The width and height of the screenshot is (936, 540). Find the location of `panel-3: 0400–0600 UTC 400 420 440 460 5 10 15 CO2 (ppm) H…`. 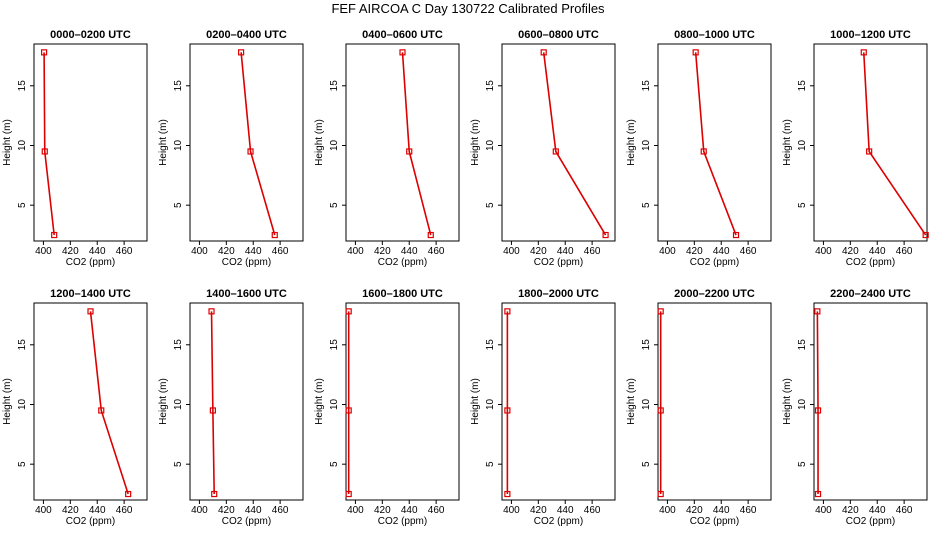

panel-3: 0400–0600 UTC 400 420 440 460 5 10 15 CO2 (ppm) H… is located at coordinates (387, 148).